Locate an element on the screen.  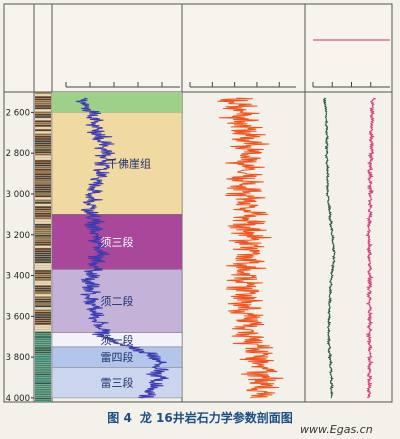
formation-label: 须二段 is located at coordinates (117, 301).